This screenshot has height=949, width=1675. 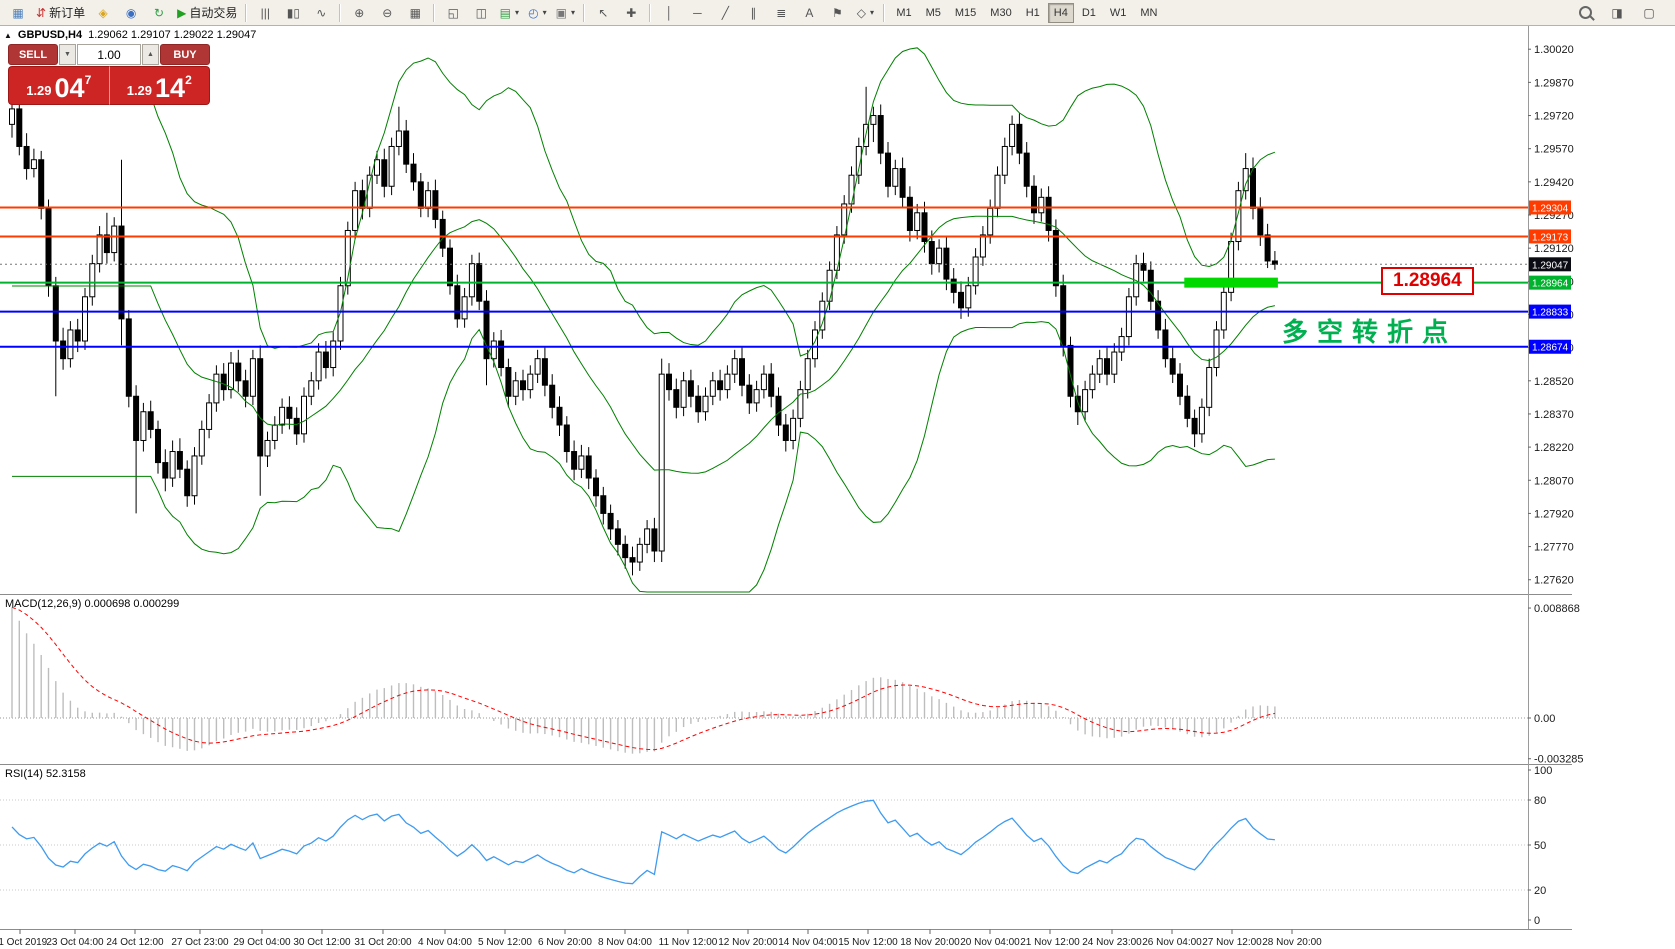 I want to click on new-chart-dropdown: ▤ ▾, so click(x=509, y=13).